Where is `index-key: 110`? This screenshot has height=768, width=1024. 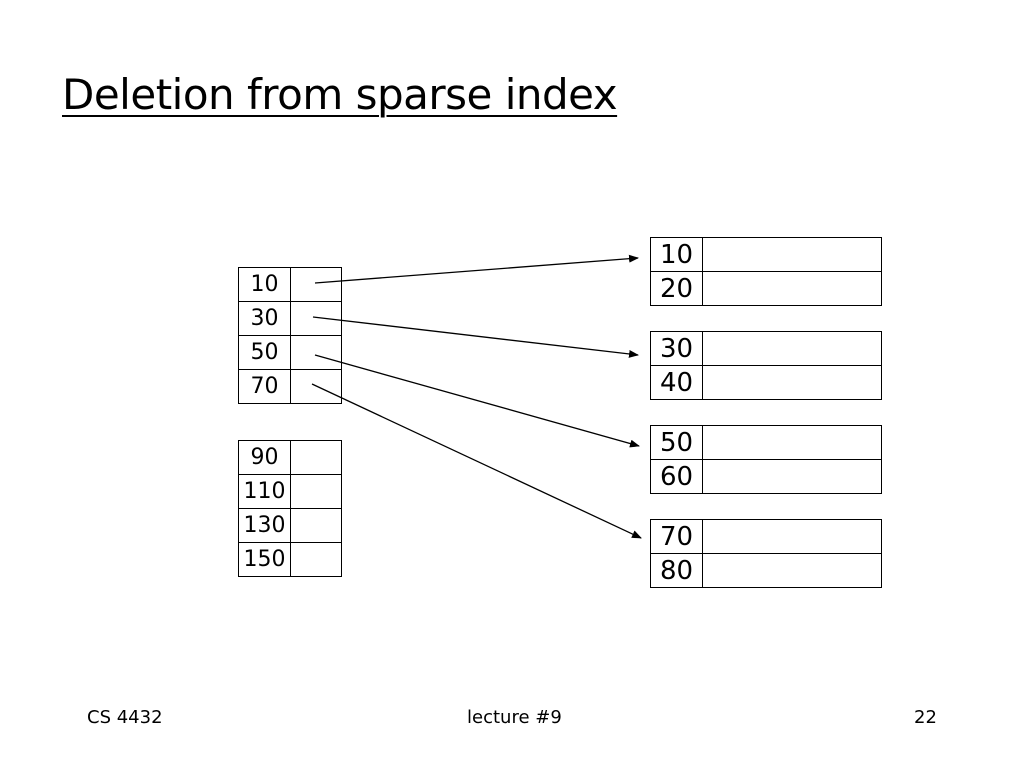
index-key: 110 is located at coordinates (264, 491).